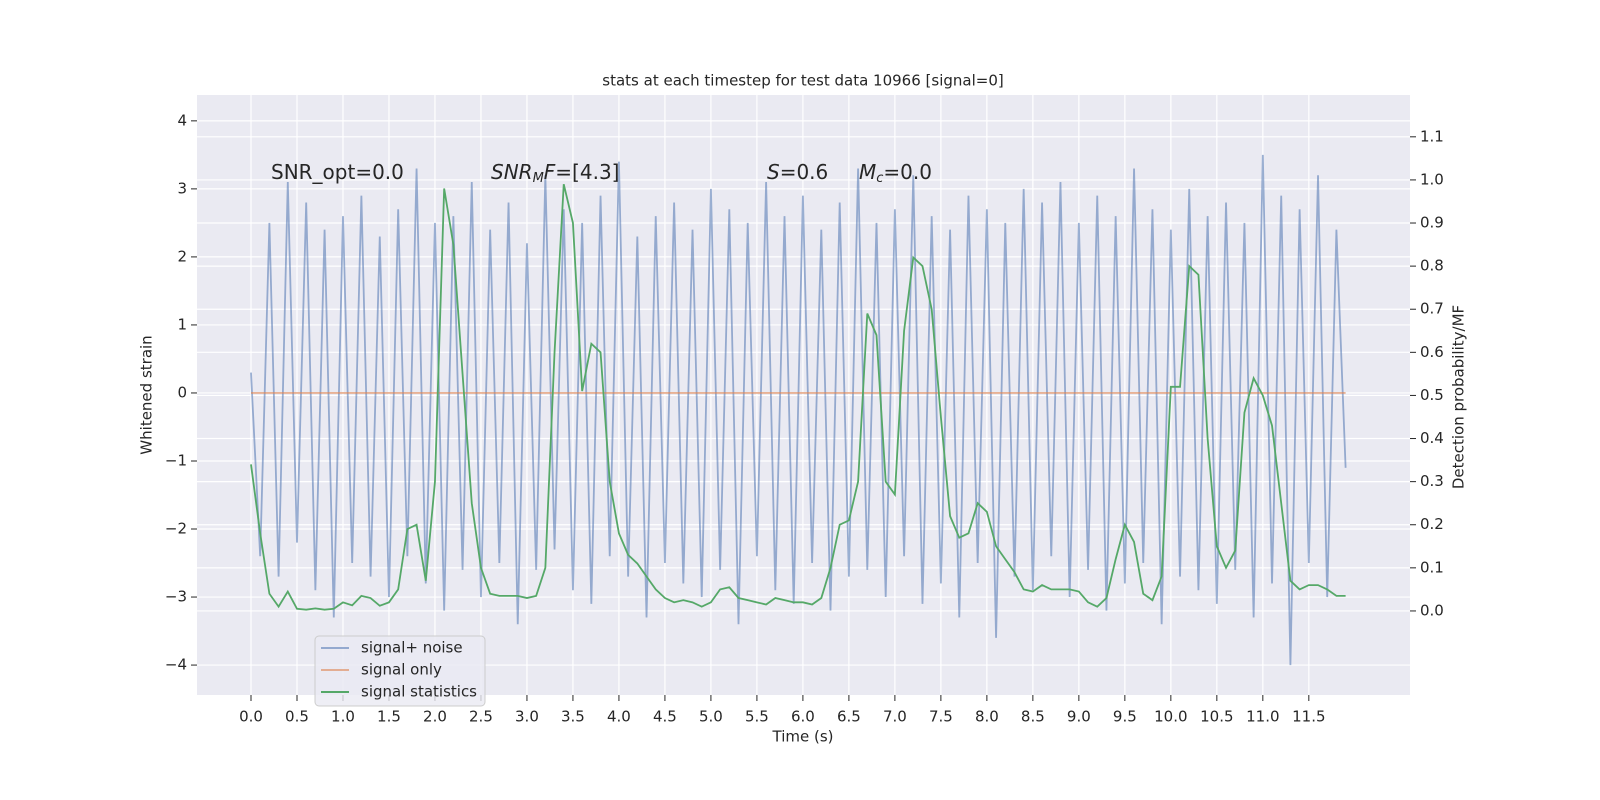 This screenshot has height=800, width=1600. I want to click on x-tick-label: 2.0, so click(435, 717).